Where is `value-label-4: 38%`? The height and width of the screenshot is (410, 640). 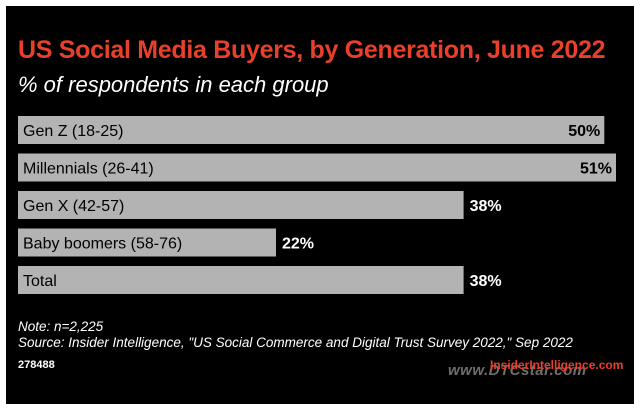
value-label-4: 38% is located at coordinates (486, 281).